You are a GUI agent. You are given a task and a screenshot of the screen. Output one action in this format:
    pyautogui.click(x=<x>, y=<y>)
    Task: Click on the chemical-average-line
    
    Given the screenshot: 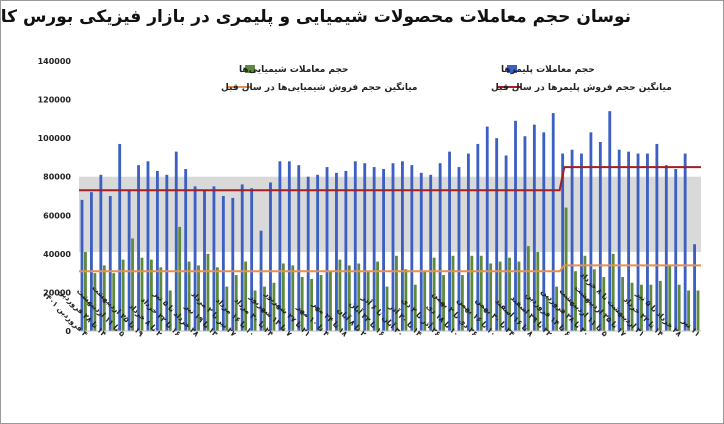 What is the action you would take?
    pyautogui.click(x=390, y=268)
    